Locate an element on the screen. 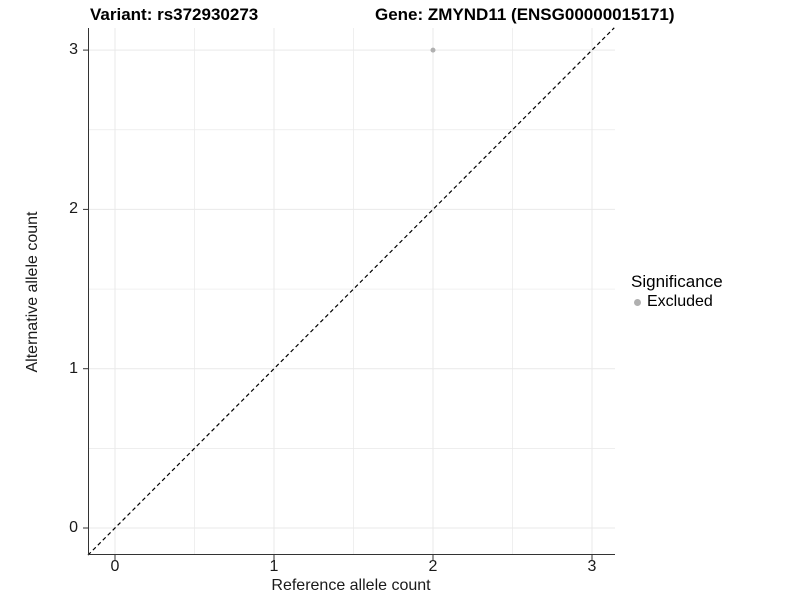 Image resolution: width=800 pixels, height=600 pixels. y-axis-title: Alternative allele count is located at coordinates (32, 292).